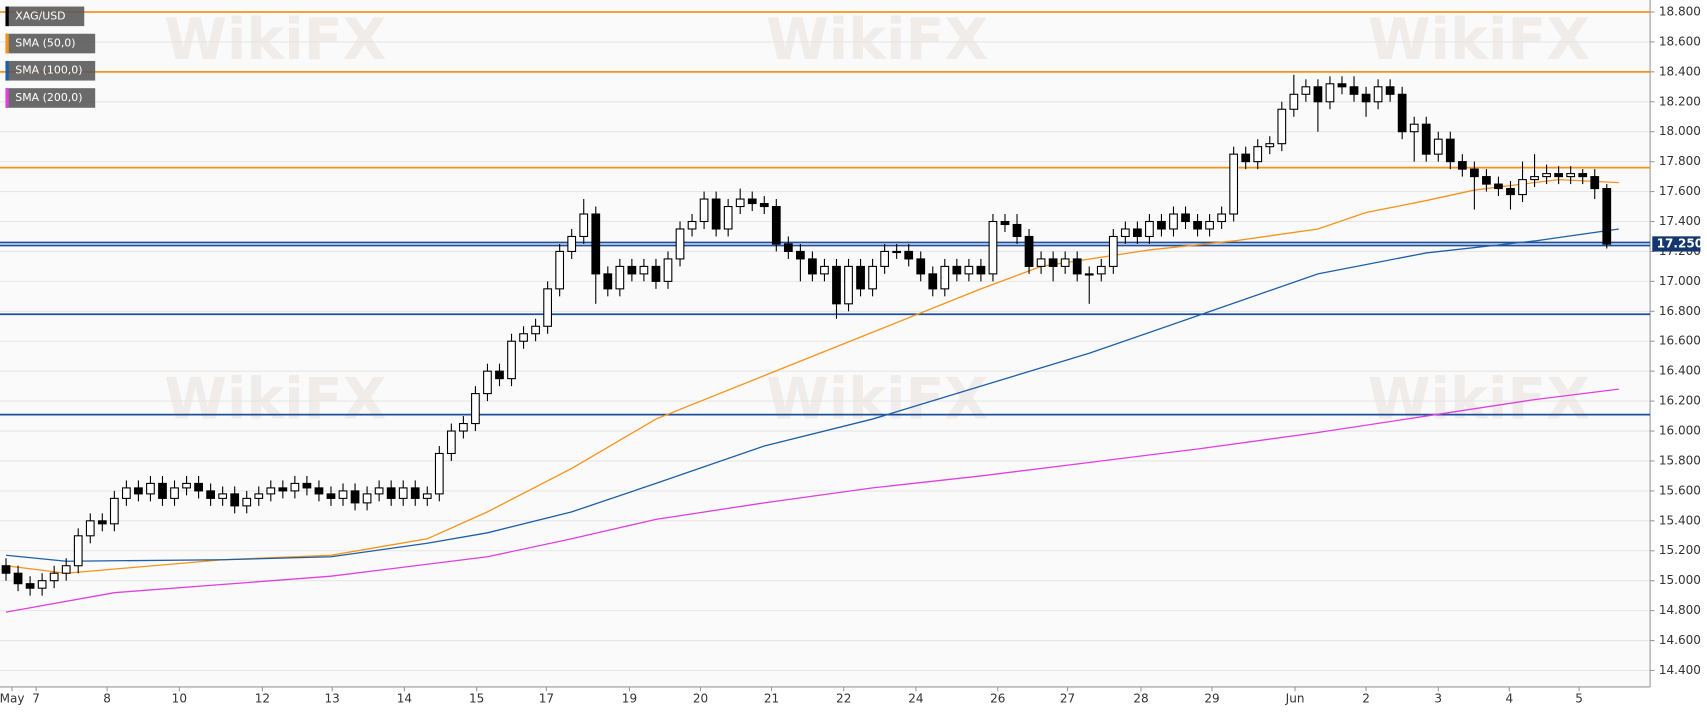 This screenshot has height=712, width=1707. Describe the element at coordinates (915, 698) in the screenshot. I see `x-tick-label: 24` at that location.